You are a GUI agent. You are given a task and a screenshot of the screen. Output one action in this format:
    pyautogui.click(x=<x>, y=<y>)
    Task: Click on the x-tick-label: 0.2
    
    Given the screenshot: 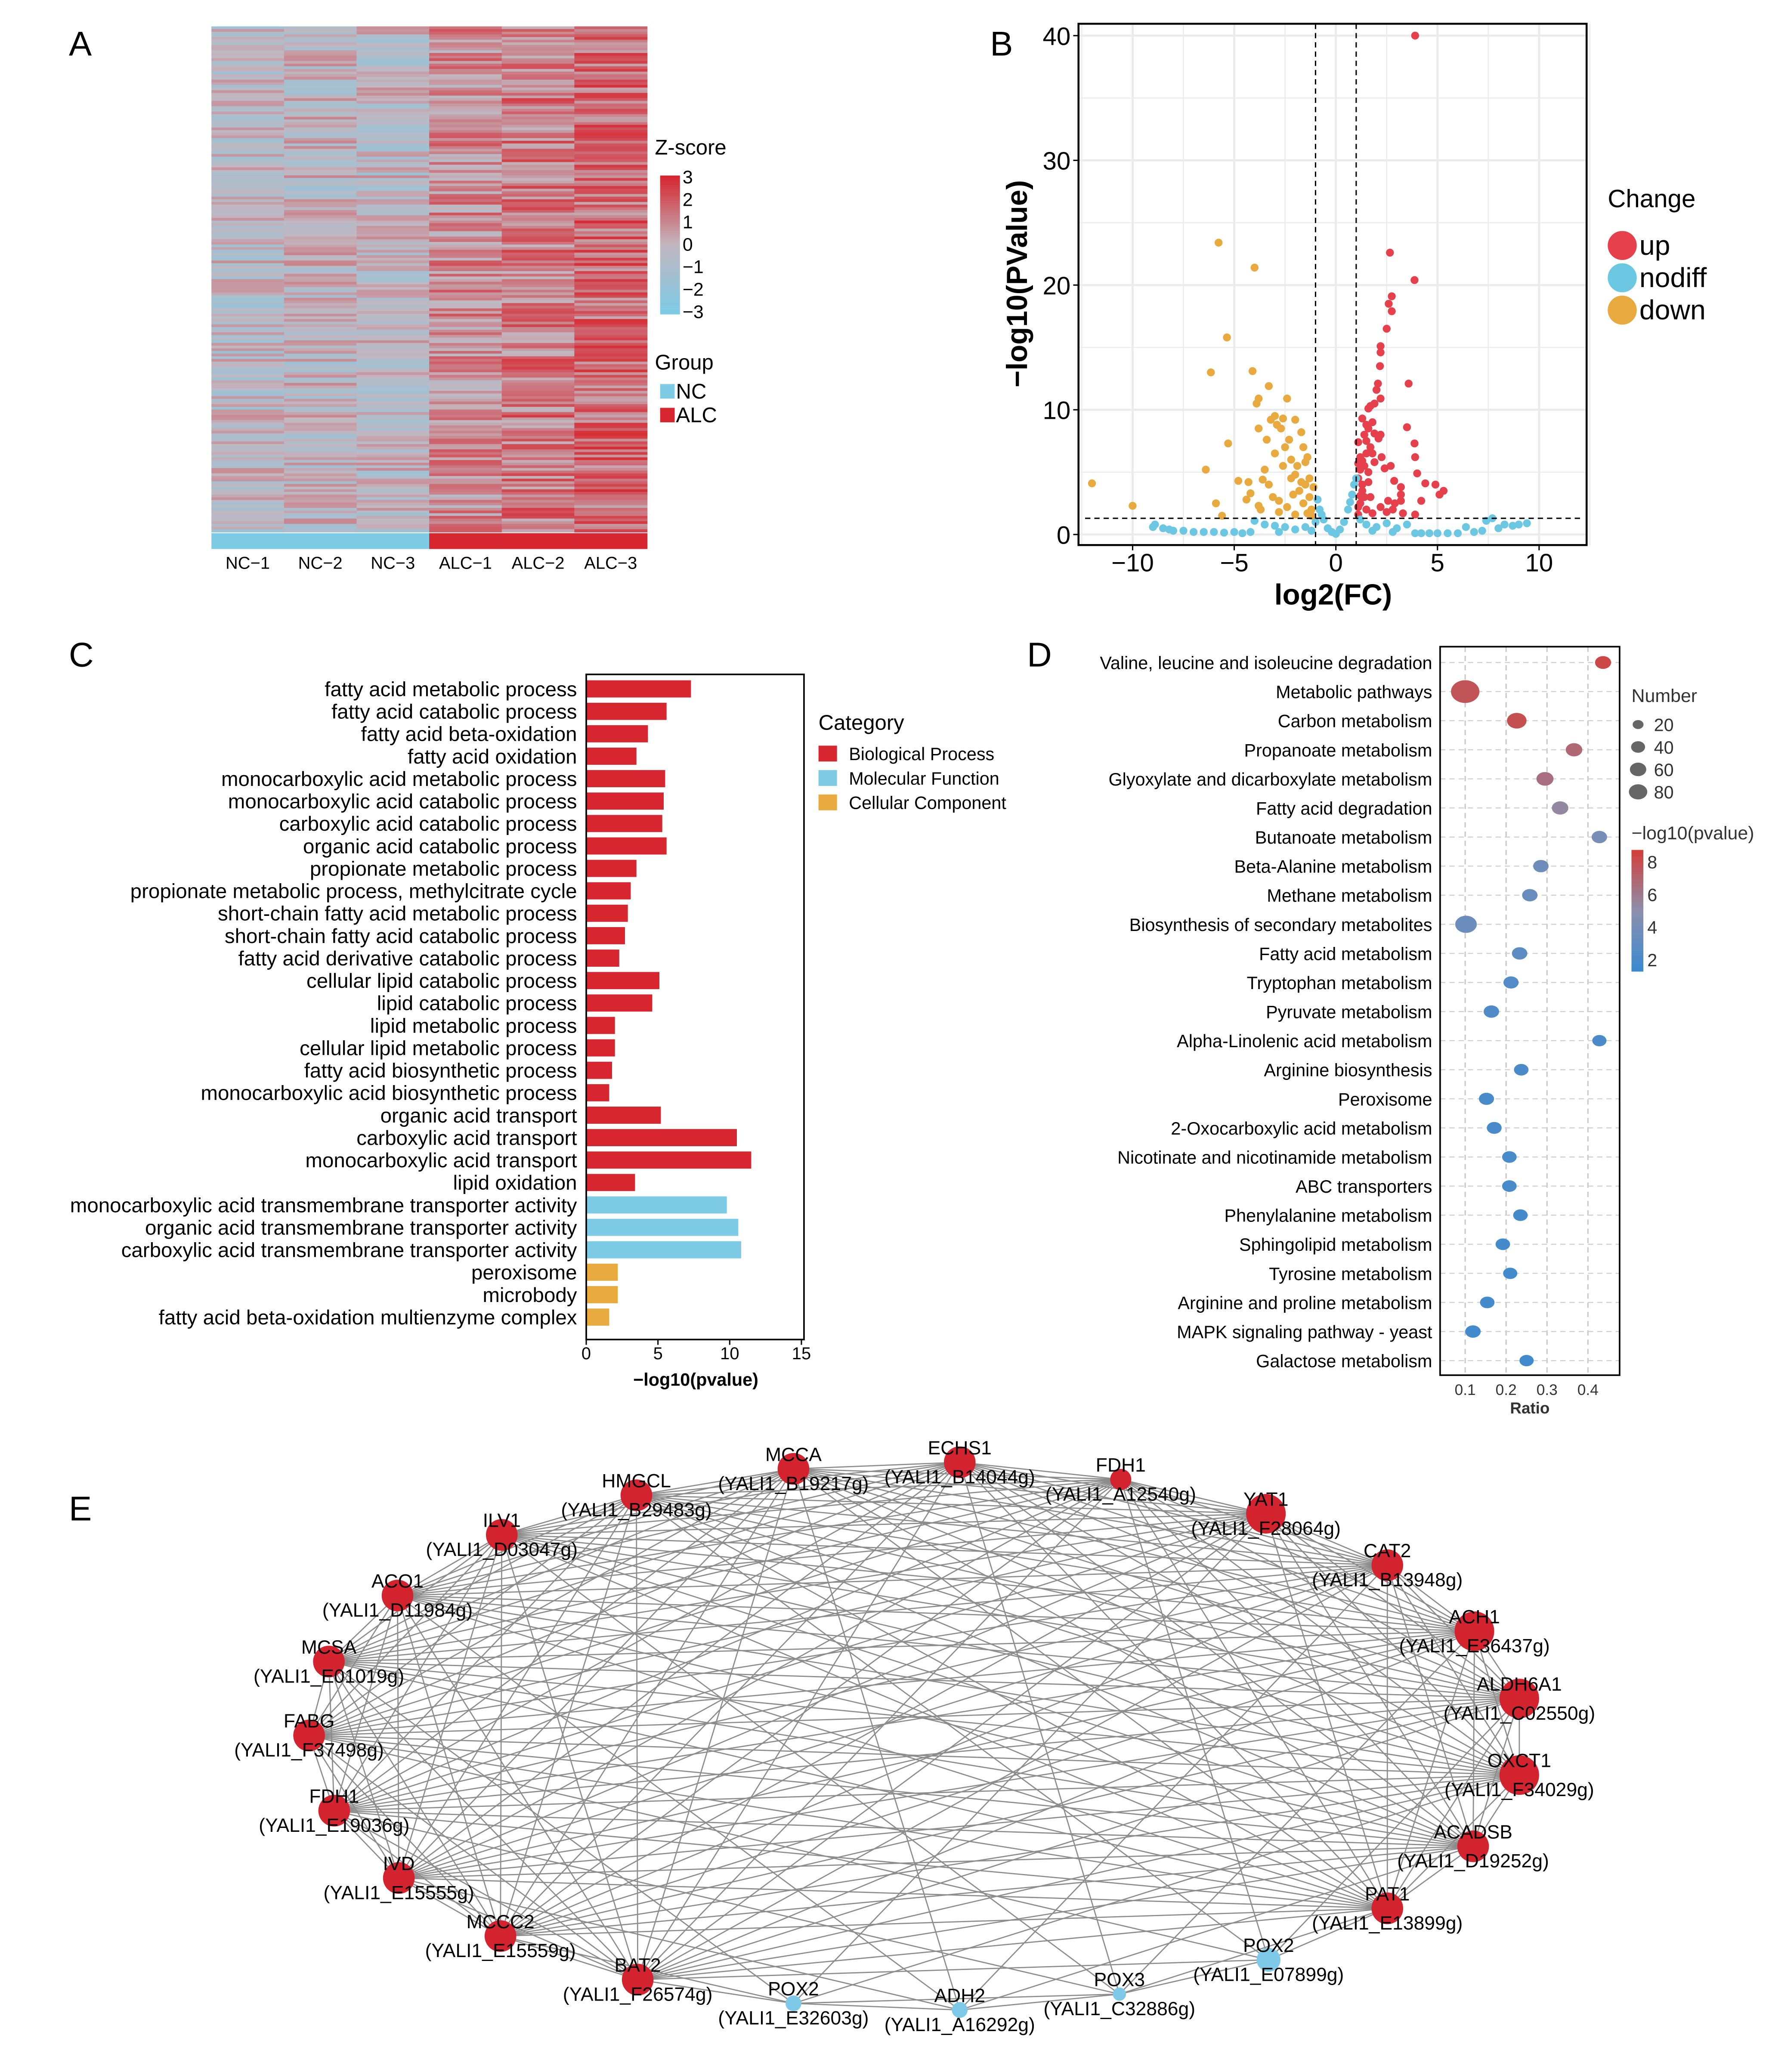 What is the action you would take?
    pyautogui.click(x=1506, y=1390)
    